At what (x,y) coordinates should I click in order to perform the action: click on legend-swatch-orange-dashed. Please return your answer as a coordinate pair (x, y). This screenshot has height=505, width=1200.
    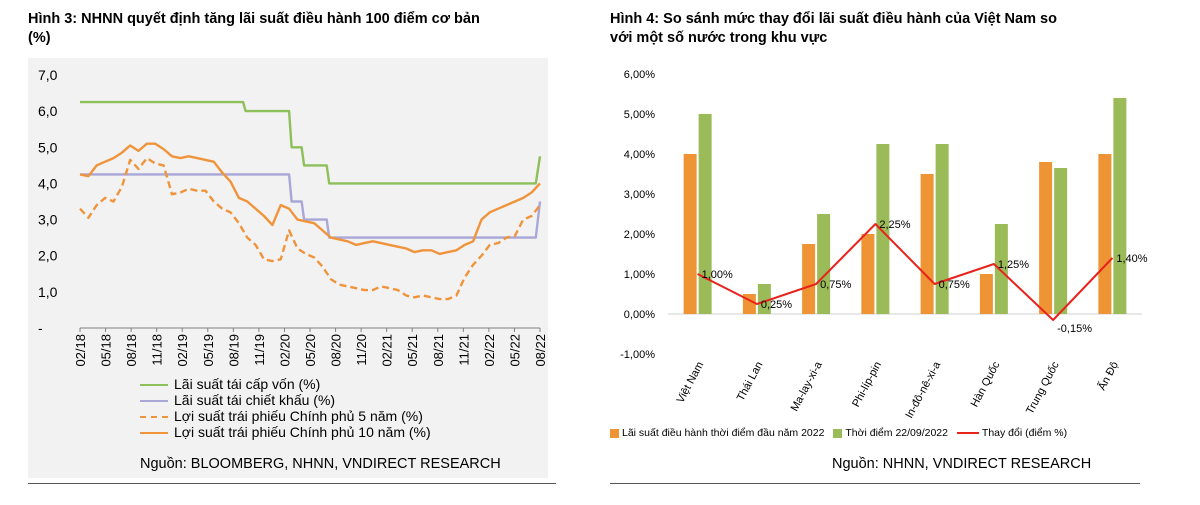
    Looking at the image, I should click on (154, 417).